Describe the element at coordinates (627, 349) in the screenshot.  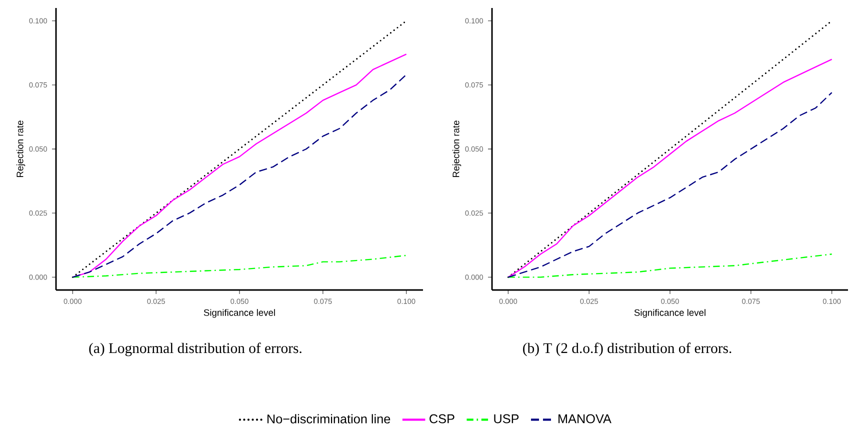
I see `text: (b) T (2 d.o.f) distribution of errors.` at that location.